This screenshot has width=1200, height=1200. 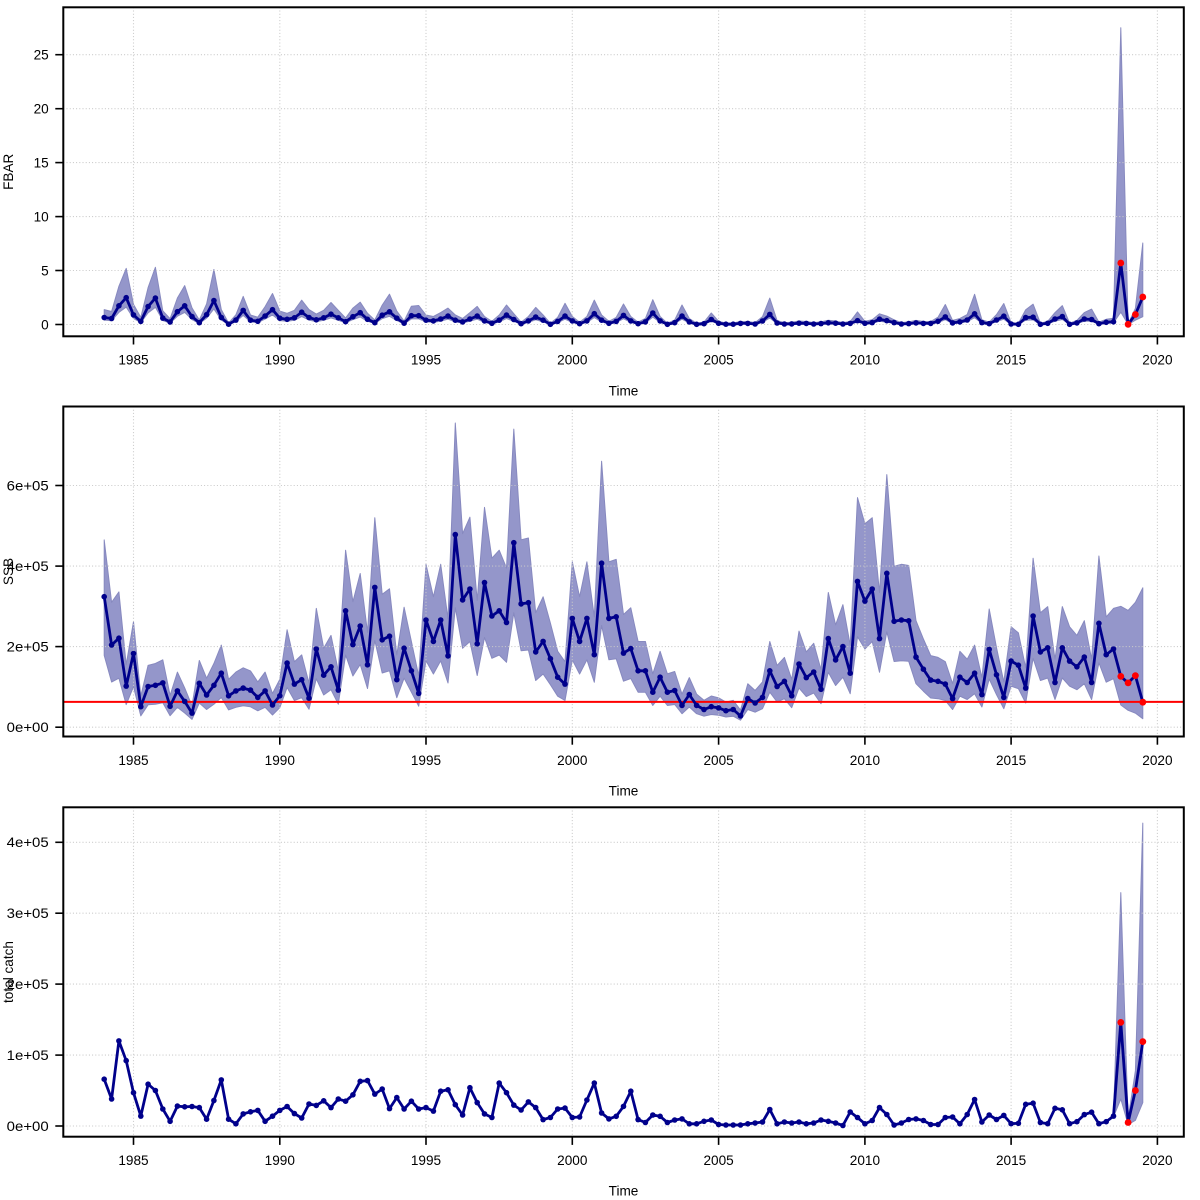 I want to click on svg-text: 3e+05, so click(x=28, y=913).